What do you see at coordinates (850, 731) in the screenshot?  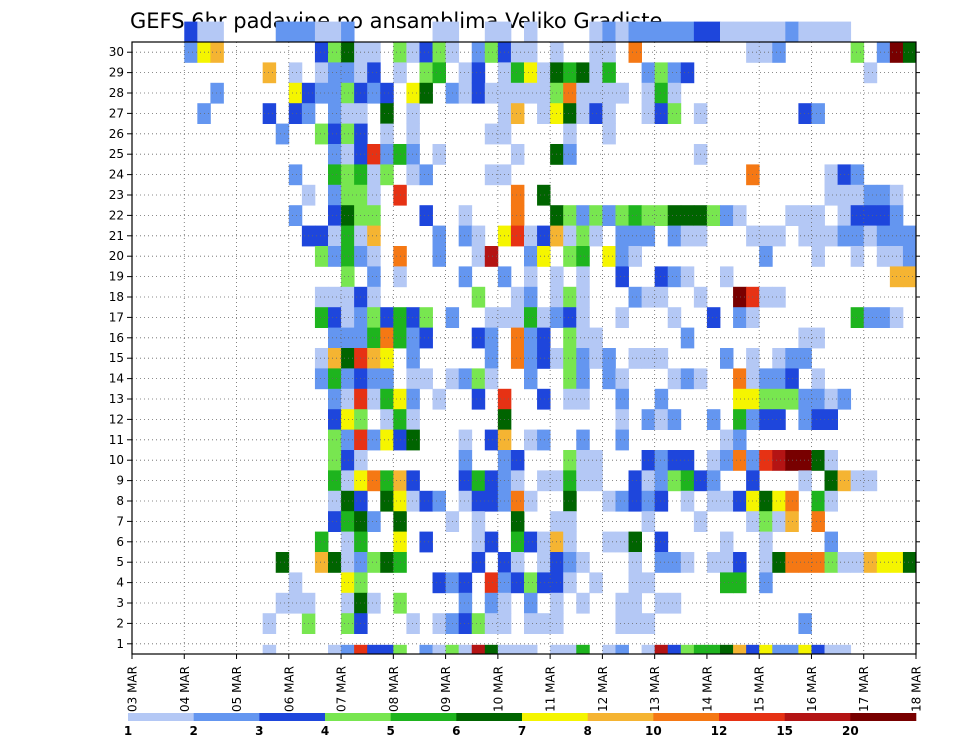 I see `colorbar-label: 20` at bounding box center [850, 731].